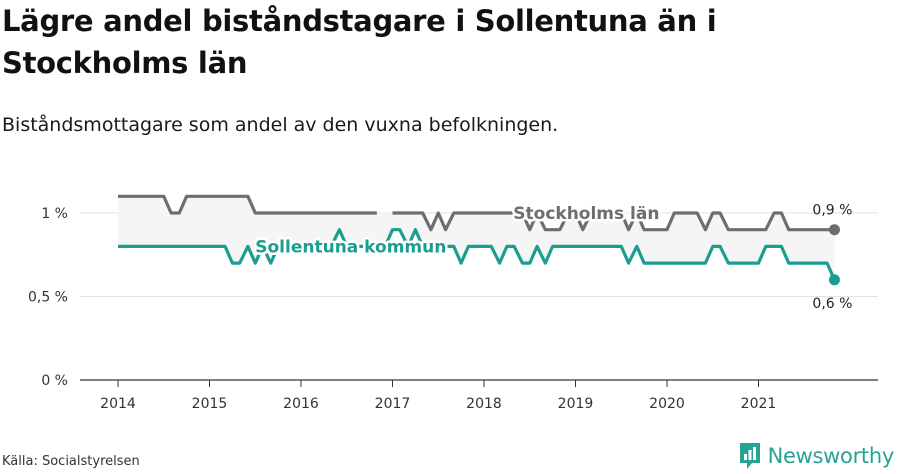  I want to click on x-tick-label: 2017, so click(393, 404).